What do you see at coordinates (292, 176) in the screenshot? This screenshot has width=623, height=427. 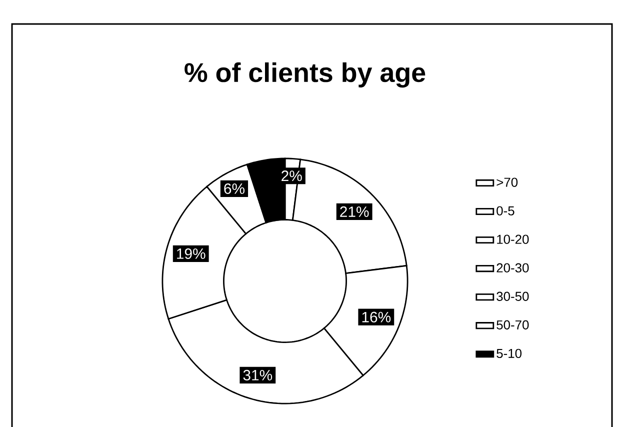 I see `data-label: 2%` at bounding box center [292, 176].